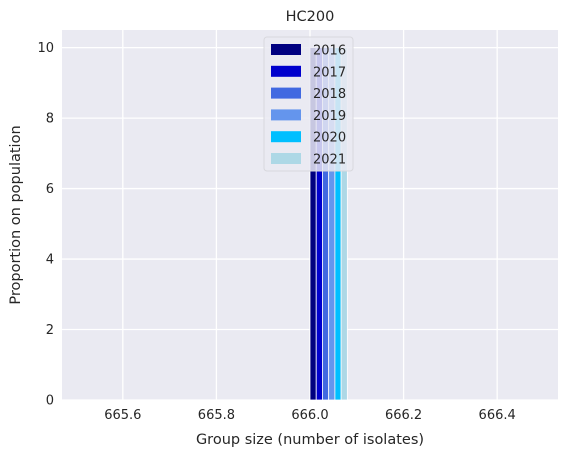  What do you see at coordinates (497, 415) in the screenshot?
I see `x-tick-label: 666.4` at bounding box center [497, 415].